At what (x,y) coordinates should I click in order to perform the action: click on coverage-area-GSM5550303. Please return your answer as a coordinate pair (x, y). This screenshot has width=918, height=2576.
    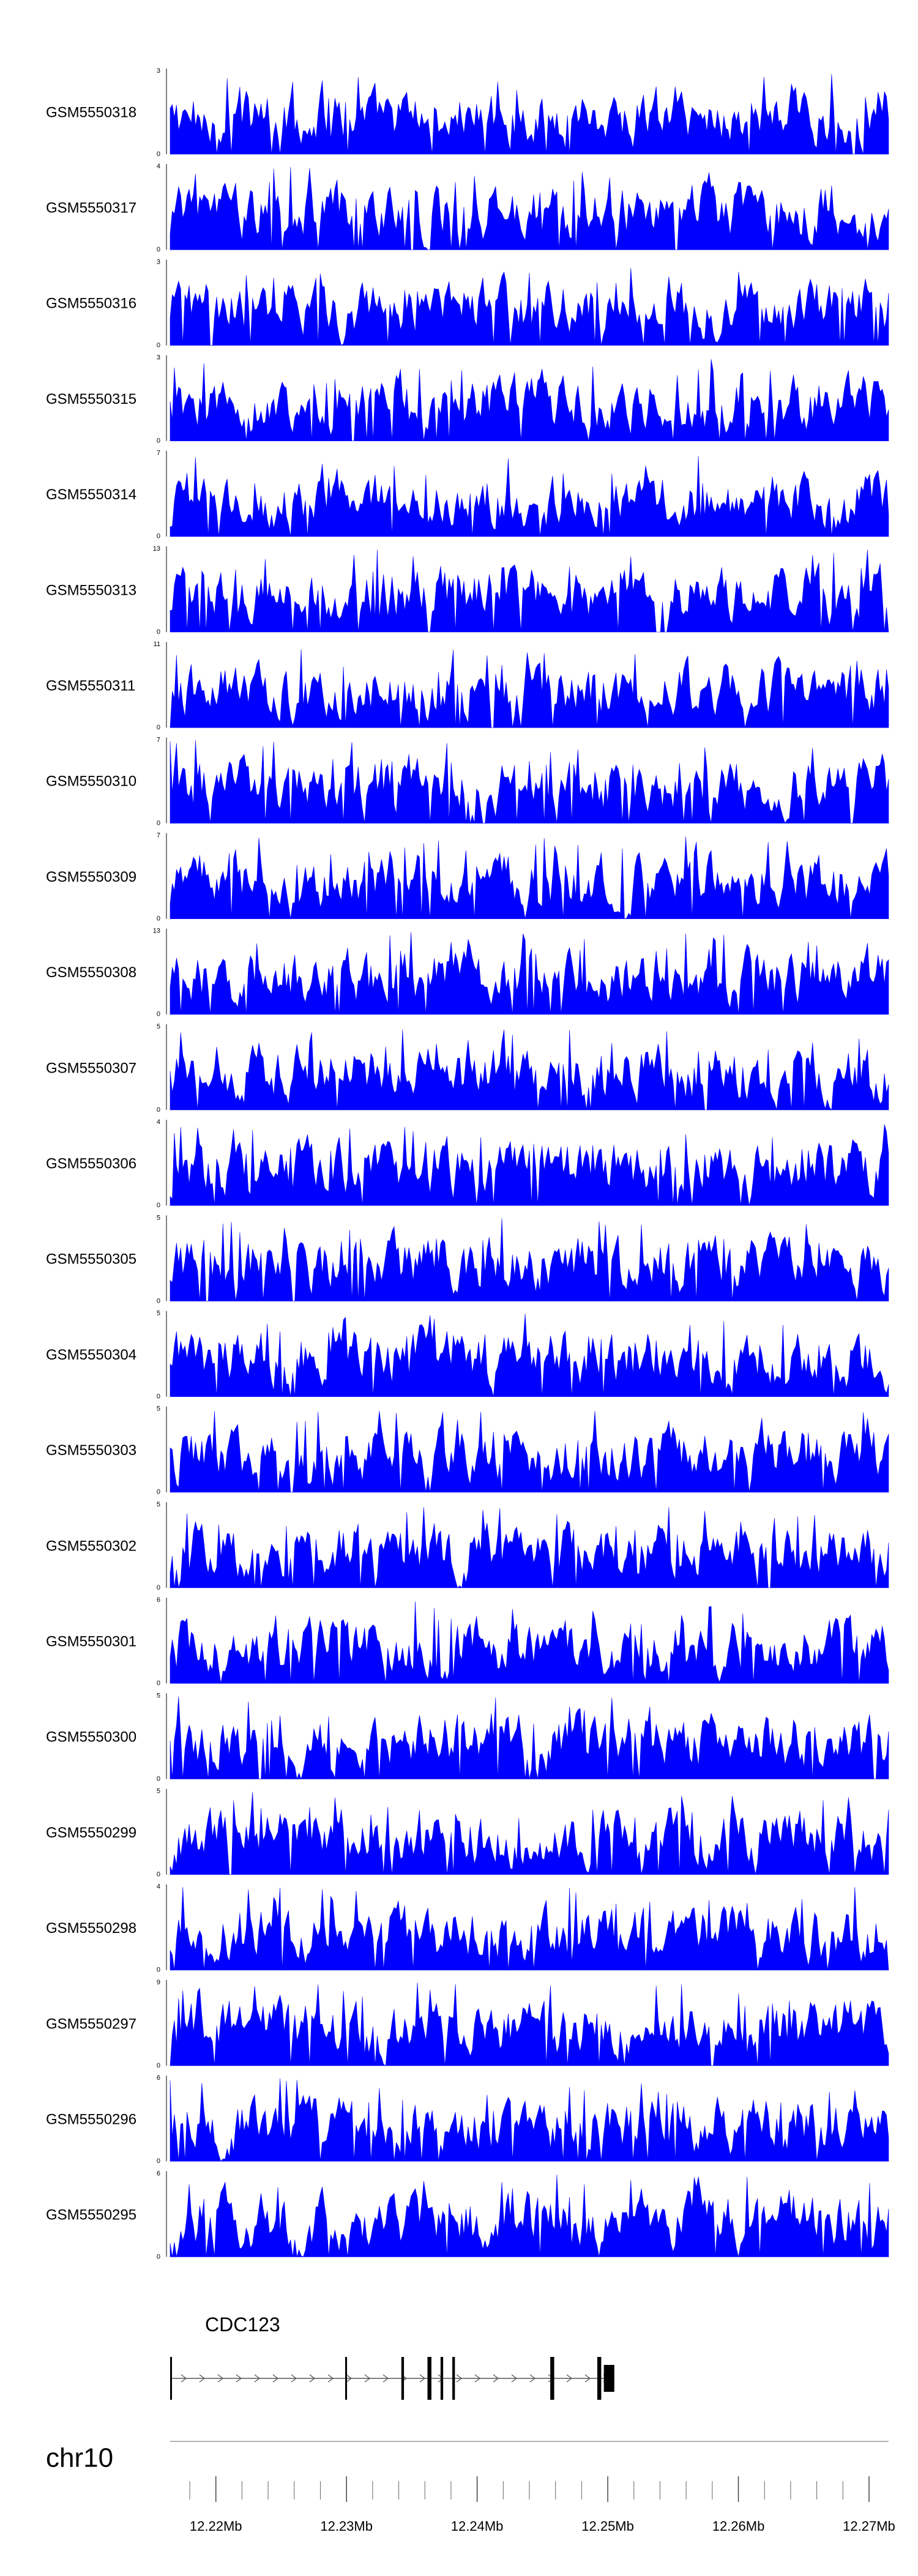
    Looking at the image, I should click on (529, 1451).